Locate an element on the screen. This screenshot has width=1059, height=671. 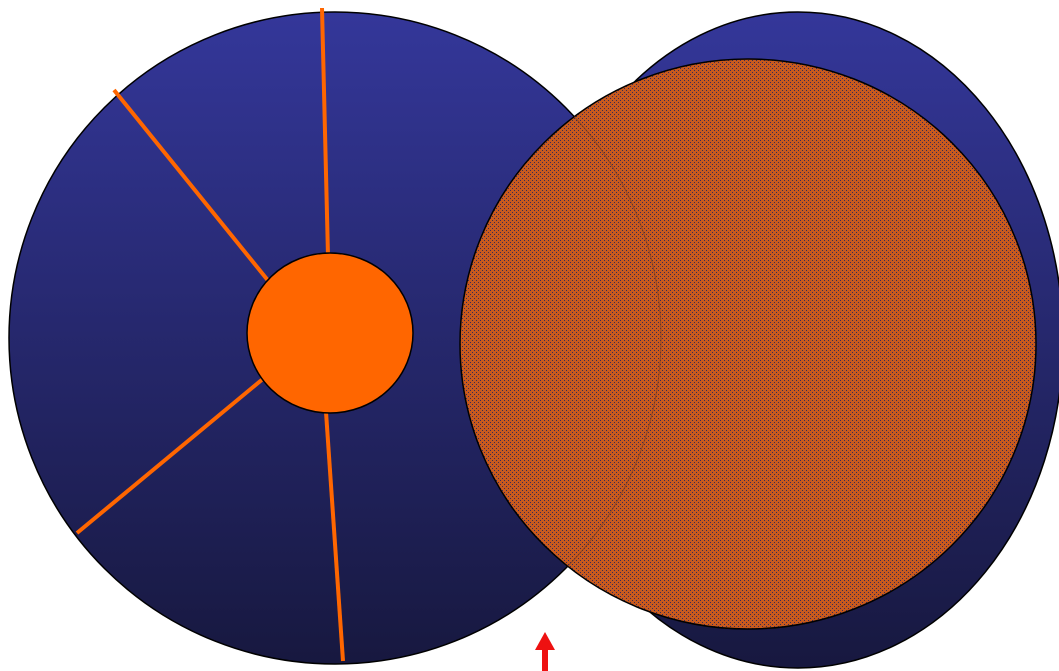
pointer-arrow is located at coordinates (545, 651).